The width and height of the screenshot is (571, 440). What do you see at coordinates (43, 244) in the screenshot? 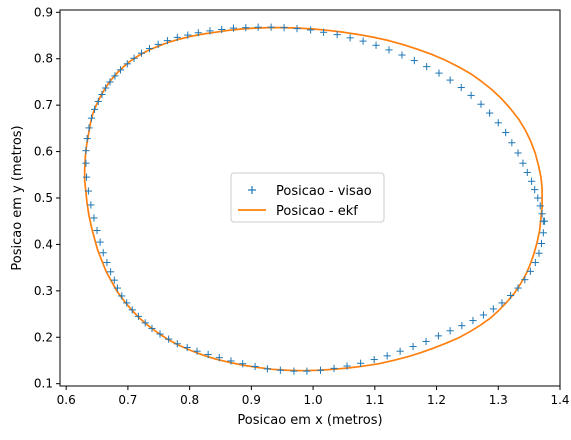
I see `y-tick-label: 0.4` at bounding box center [43, 244].